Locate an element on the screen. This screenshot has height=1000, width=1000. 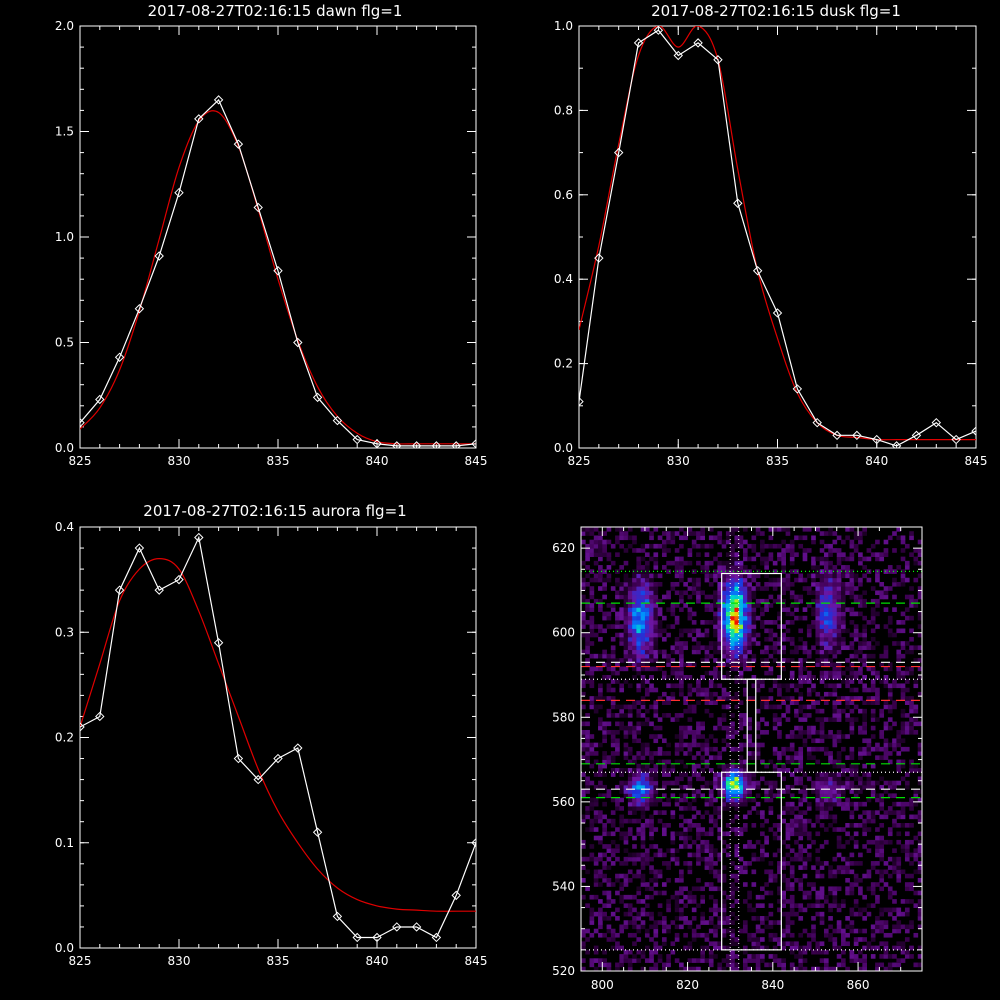
aurora-x-tick-label: 835 is located at coordinates (278, 961).